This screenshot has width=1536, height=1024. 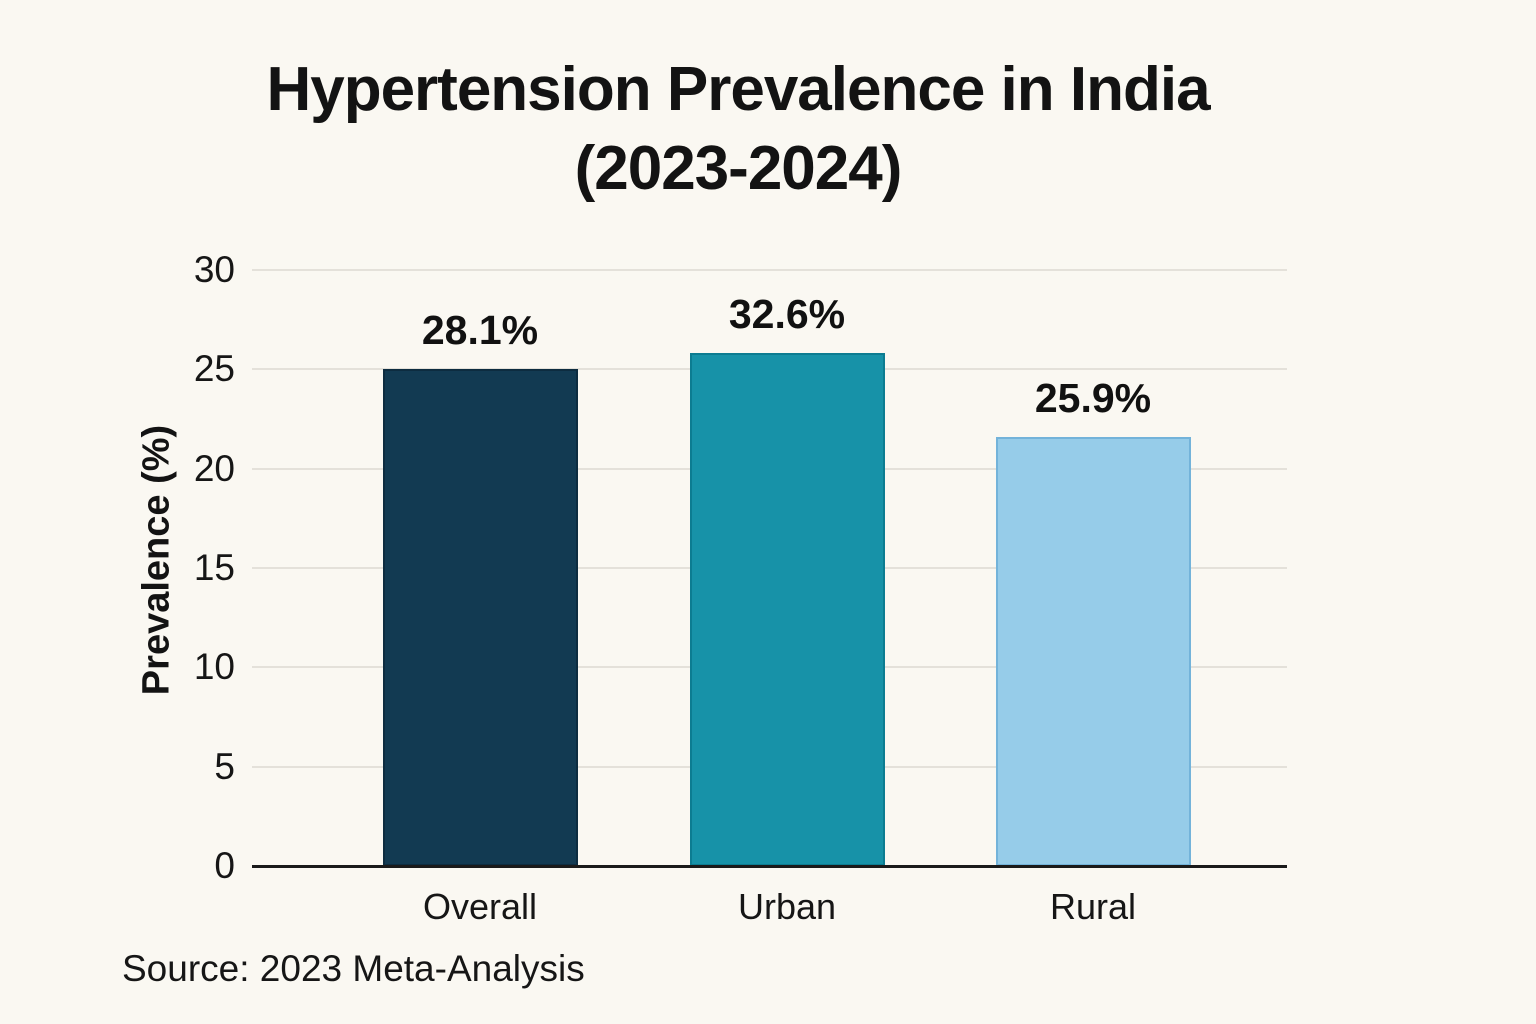 I want to click on y-tick-label-0: 0, so click(x=224, y=865).